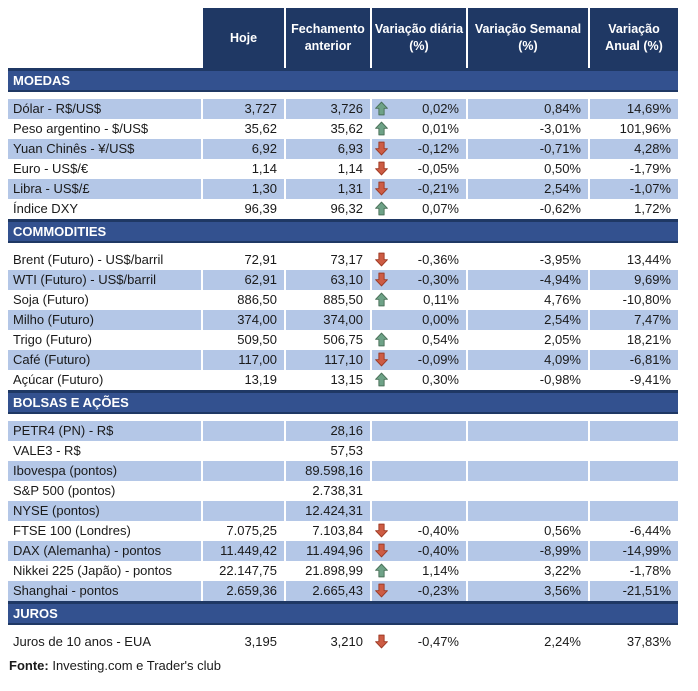  Describe the element at coordinates (329, 340) in the screenshot. I see `cell-fechamento: 506,75` at that location.